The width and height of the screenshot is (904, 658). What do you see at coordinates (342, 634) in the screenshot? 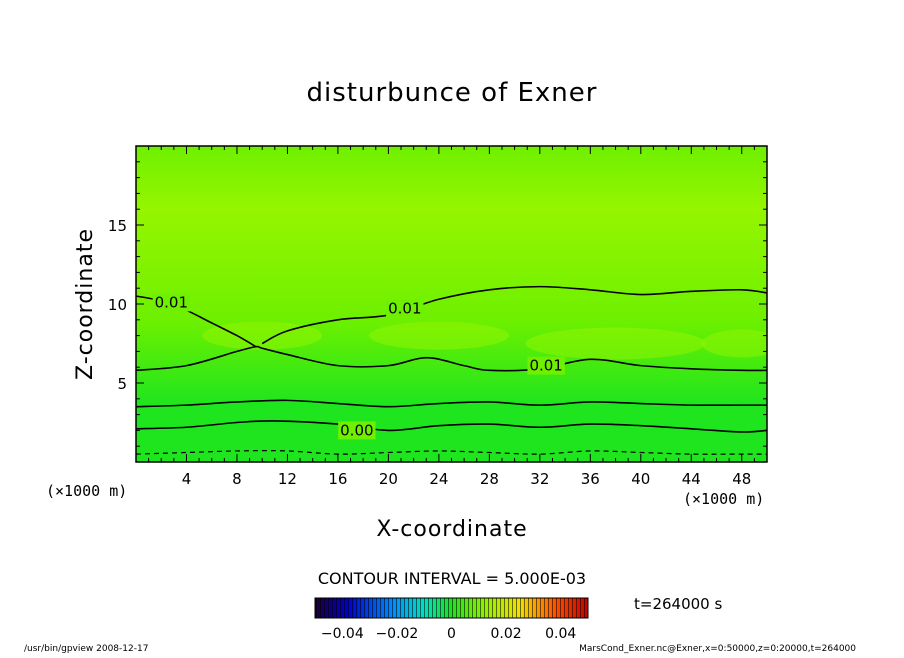
I see `colorbar-tick-label: −0.04` at bounding box center [342, 634].